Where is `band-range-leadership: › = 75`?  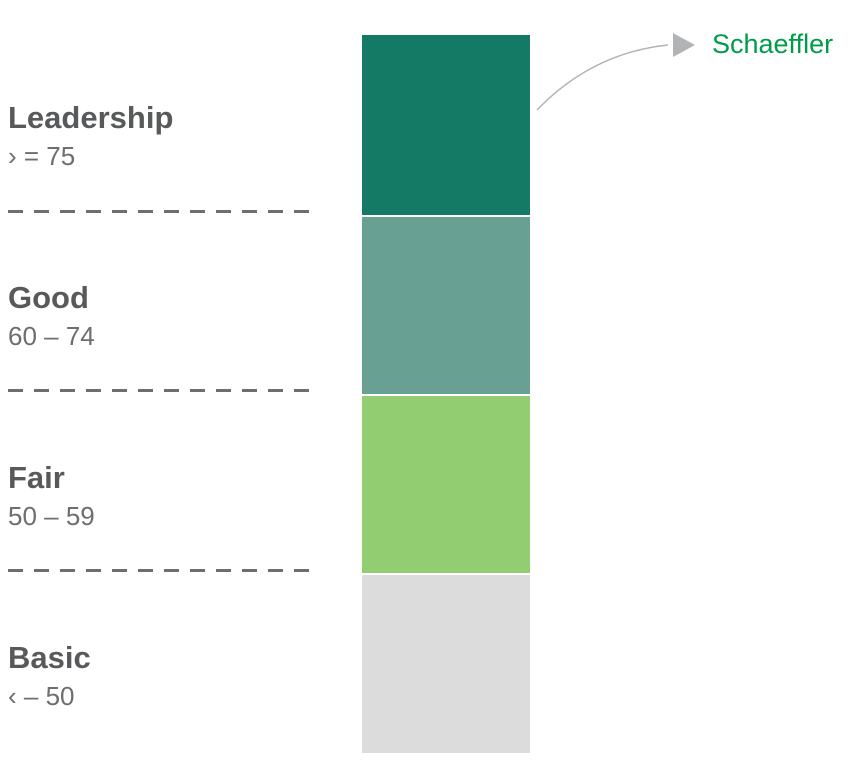 band-range-leadership: › = 75 is located at coordinates (42, 156).